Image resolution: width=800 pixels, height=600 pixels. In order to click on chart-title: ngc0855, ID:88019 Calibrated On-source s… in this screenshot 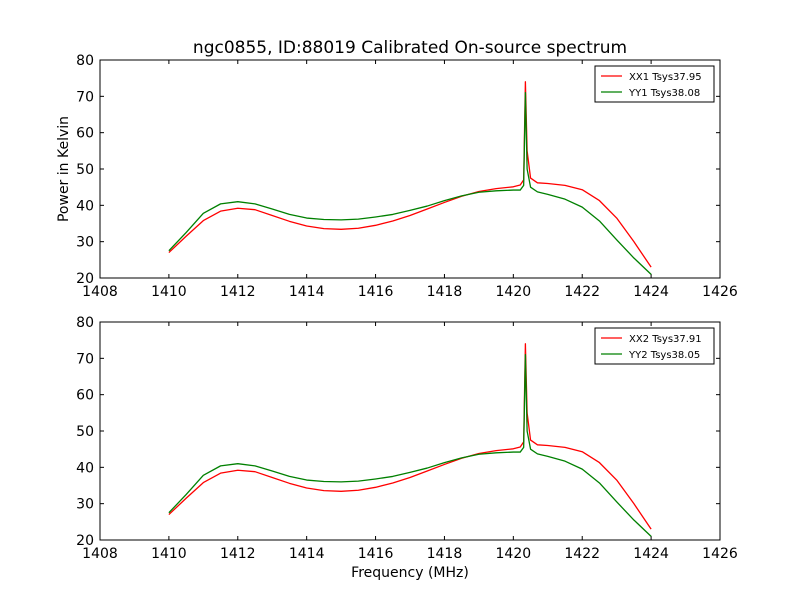, I will do `click(410, 48)`.